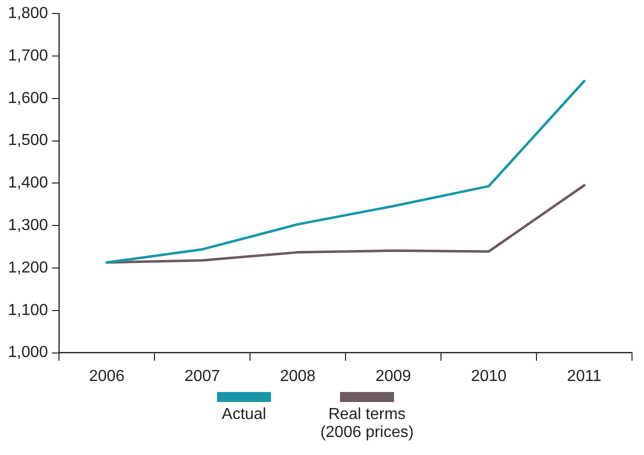  I want to click on y-tick-label: 1,400, so click(28, 183).